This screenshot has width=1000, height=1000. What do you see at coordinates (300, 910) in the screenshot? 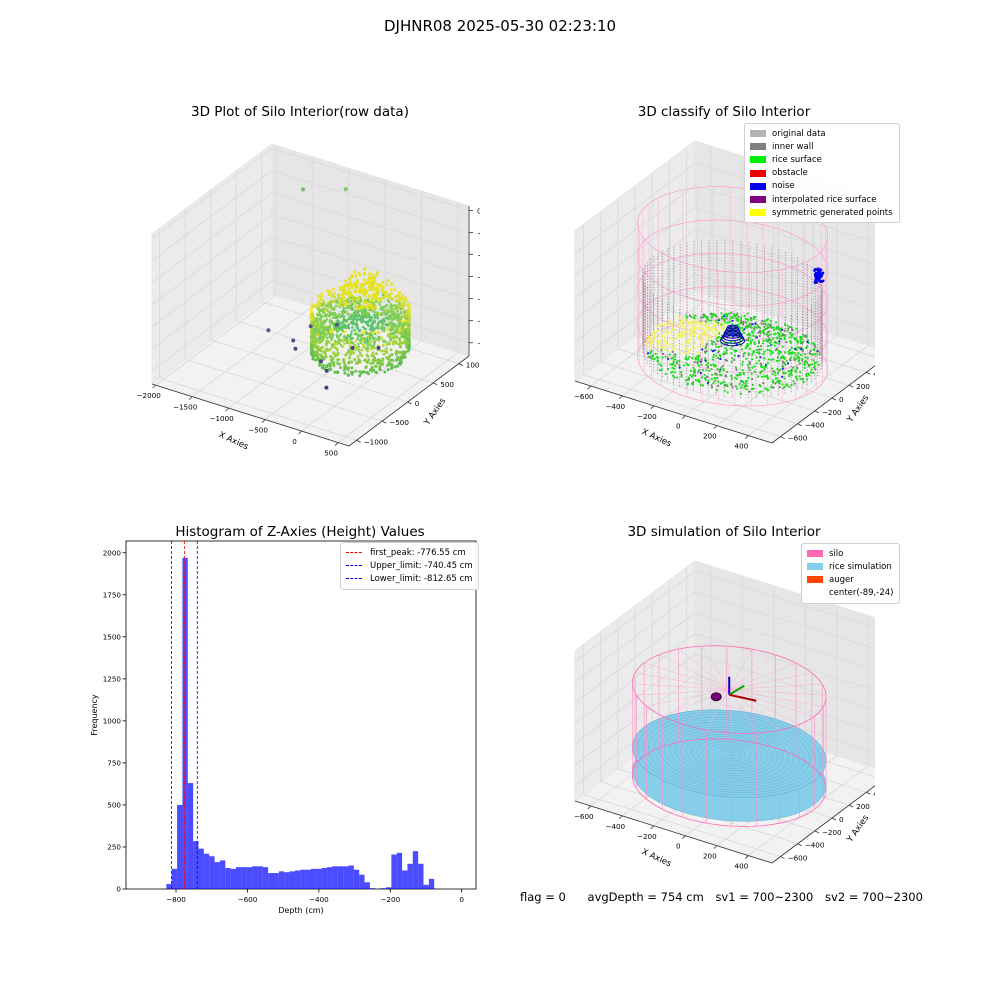
I see `x-axis-label: Depth (cm)` at bounding box center [300, 910].